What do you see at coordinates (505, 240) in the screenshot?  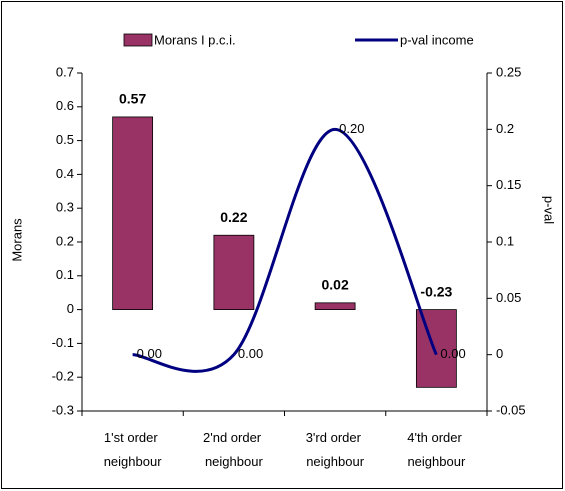 I see `y2-tick-label: 0.1` at bounding box center [505, 240].